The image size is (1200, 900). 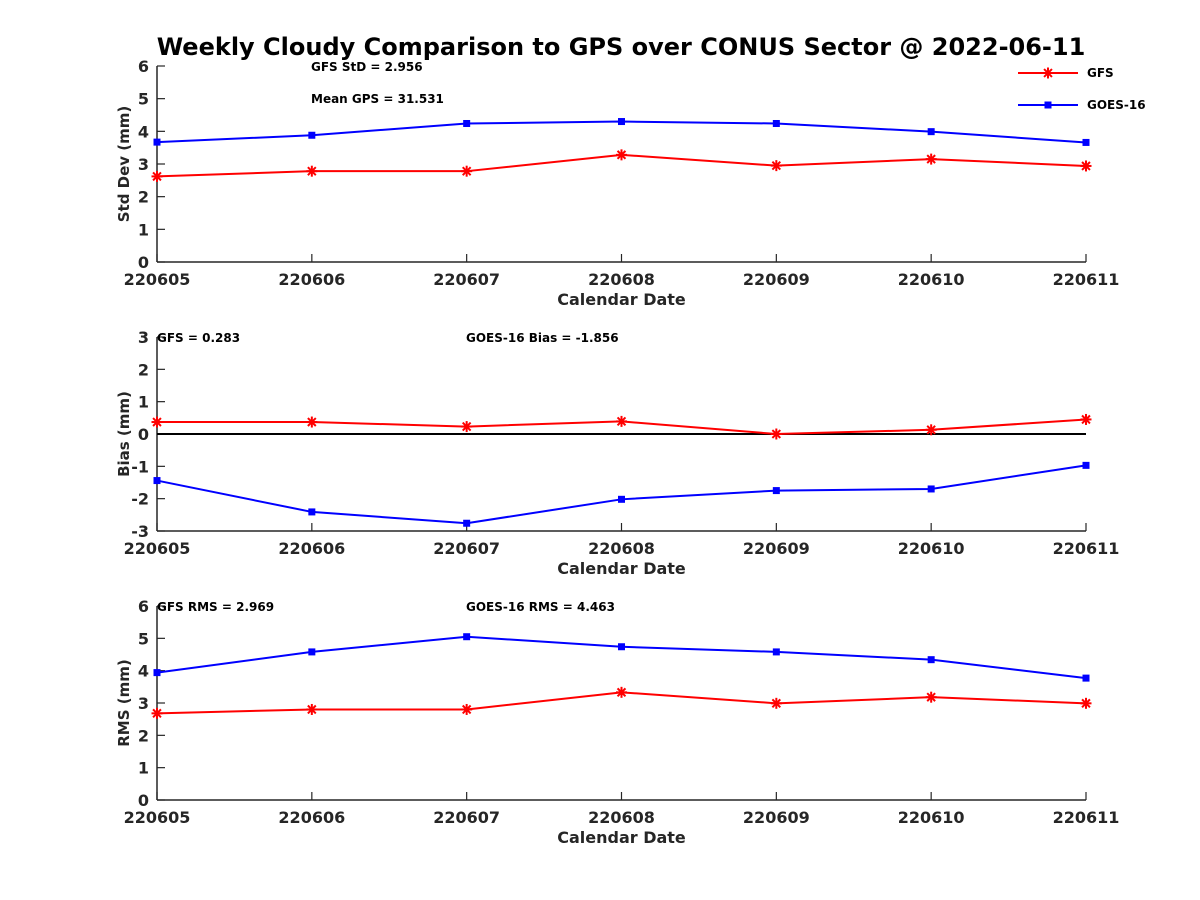 I want to click on y-tick-label: -1, so click(x=140, y=466).